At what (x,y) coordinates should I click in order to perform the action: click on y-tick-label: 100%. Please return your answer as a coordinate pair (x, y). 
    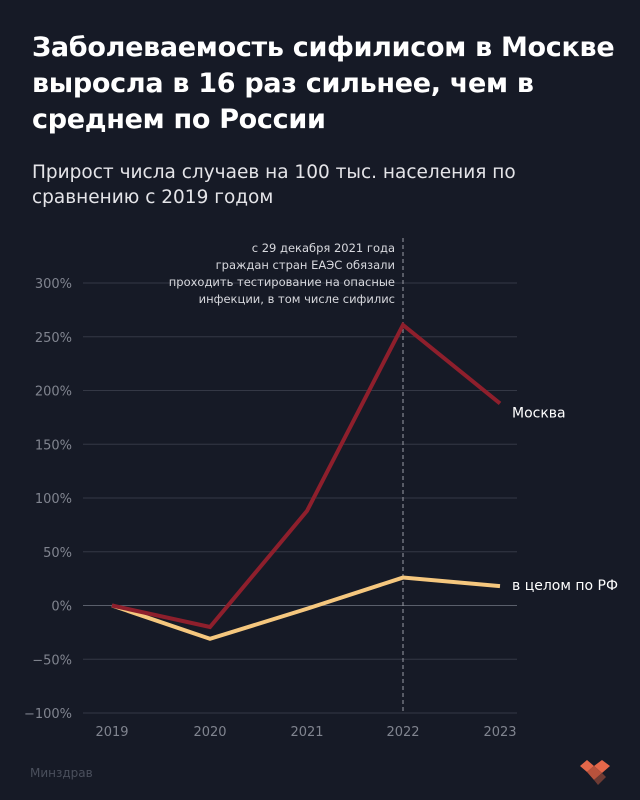
    Looking at the image, I should click on (53, 499).